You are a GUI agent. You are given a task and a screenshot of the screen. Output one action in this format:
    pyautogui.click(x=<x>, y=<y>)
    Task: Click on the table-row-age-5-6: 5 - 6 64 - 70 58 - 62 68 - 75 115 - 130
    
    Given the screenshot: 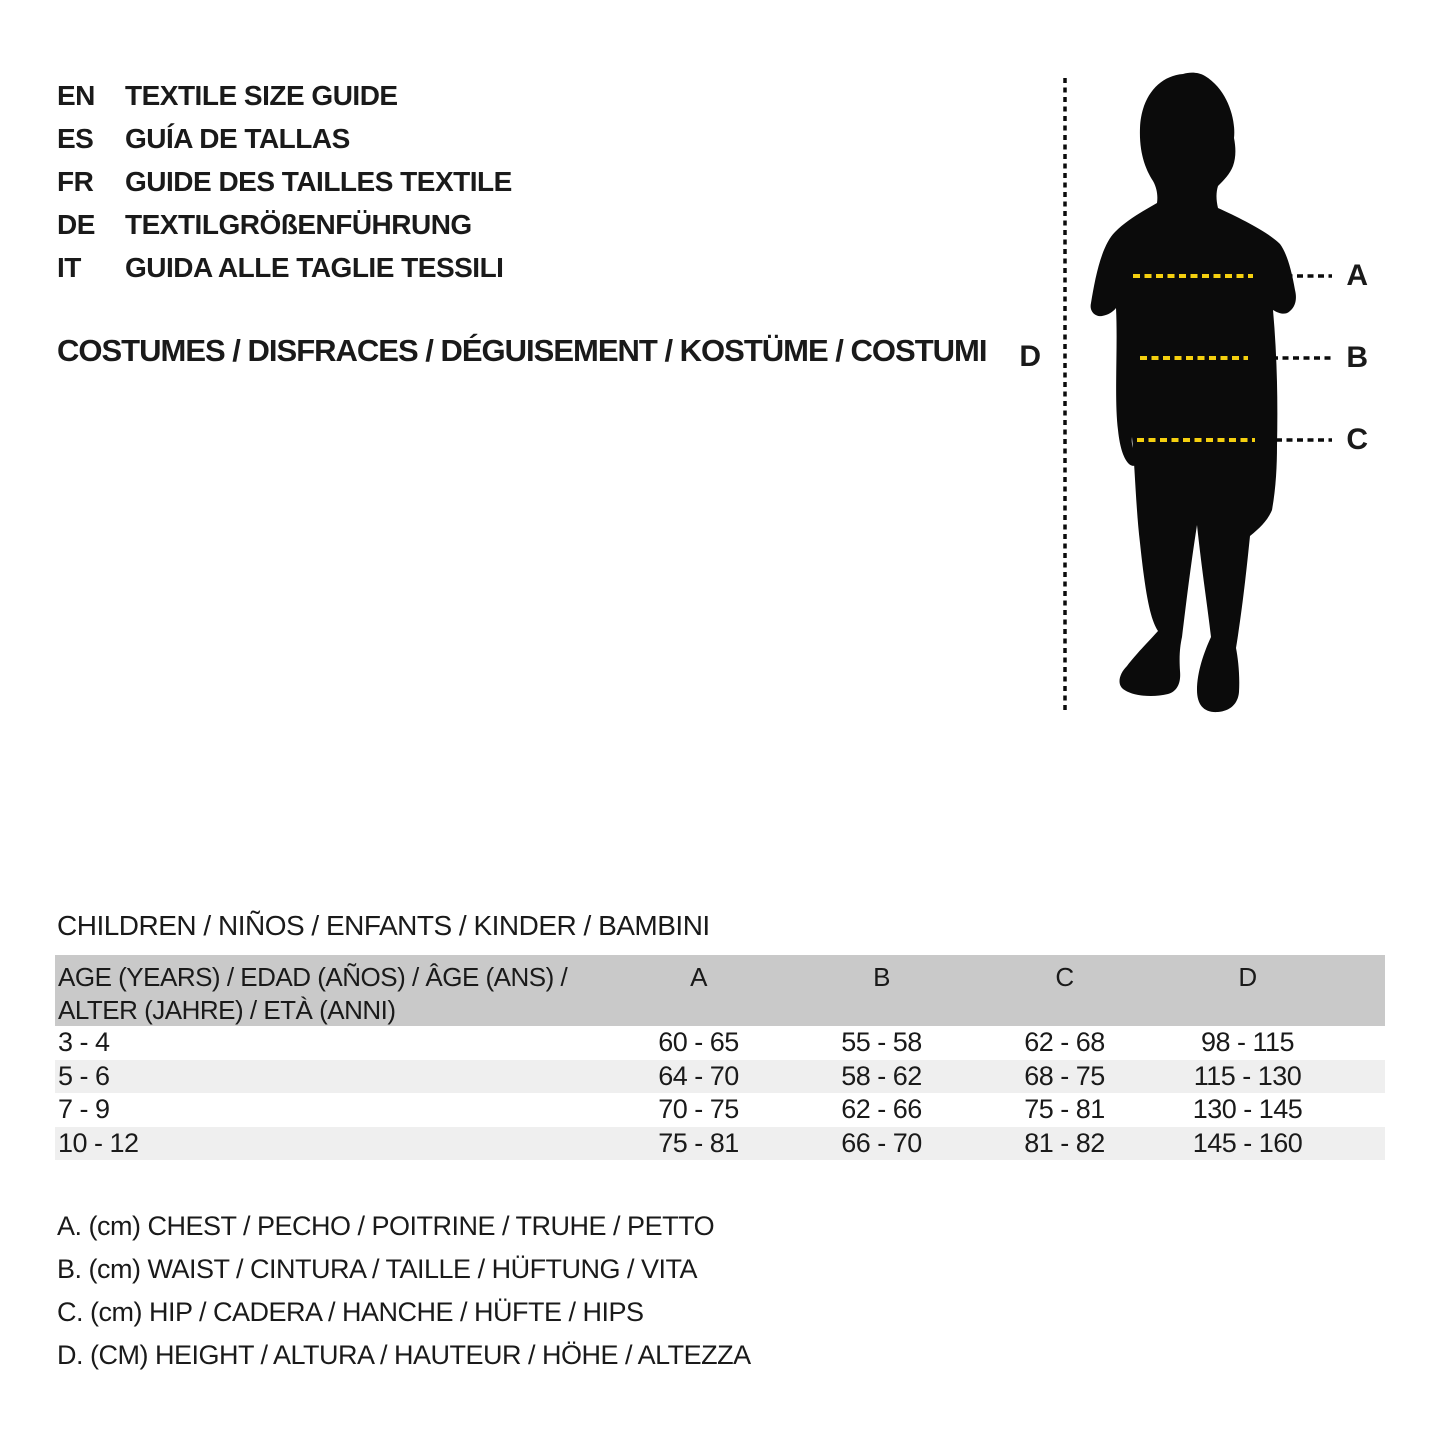 What is the action you would take?
    pyautogui.click(x=720, y=1076)
    